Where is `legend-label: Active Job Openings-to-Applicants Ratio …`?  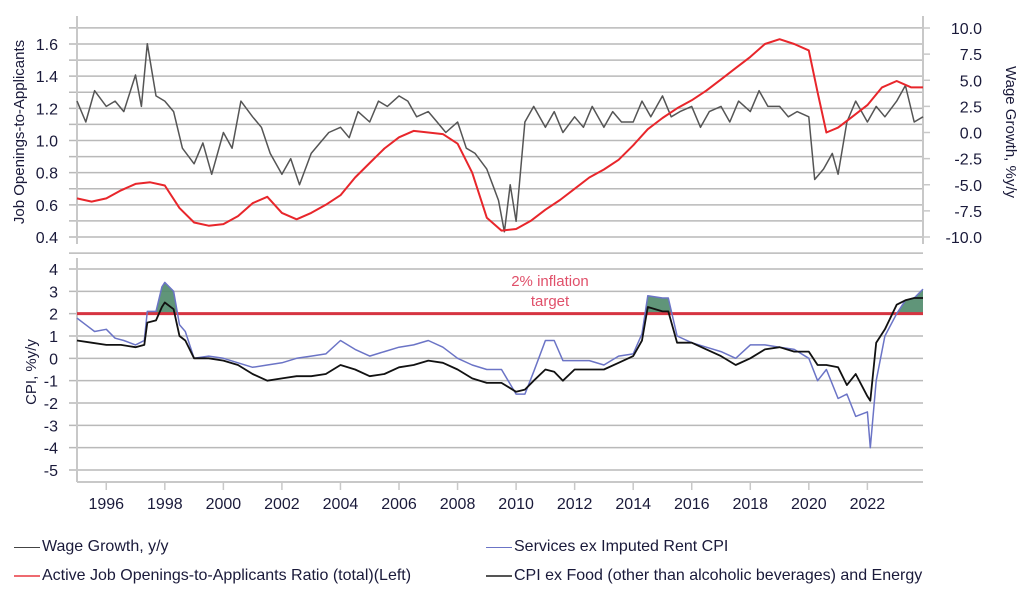 legend-label: Active Job Openings-to-Applicants Ratio … is located at coordinates (227, 575).